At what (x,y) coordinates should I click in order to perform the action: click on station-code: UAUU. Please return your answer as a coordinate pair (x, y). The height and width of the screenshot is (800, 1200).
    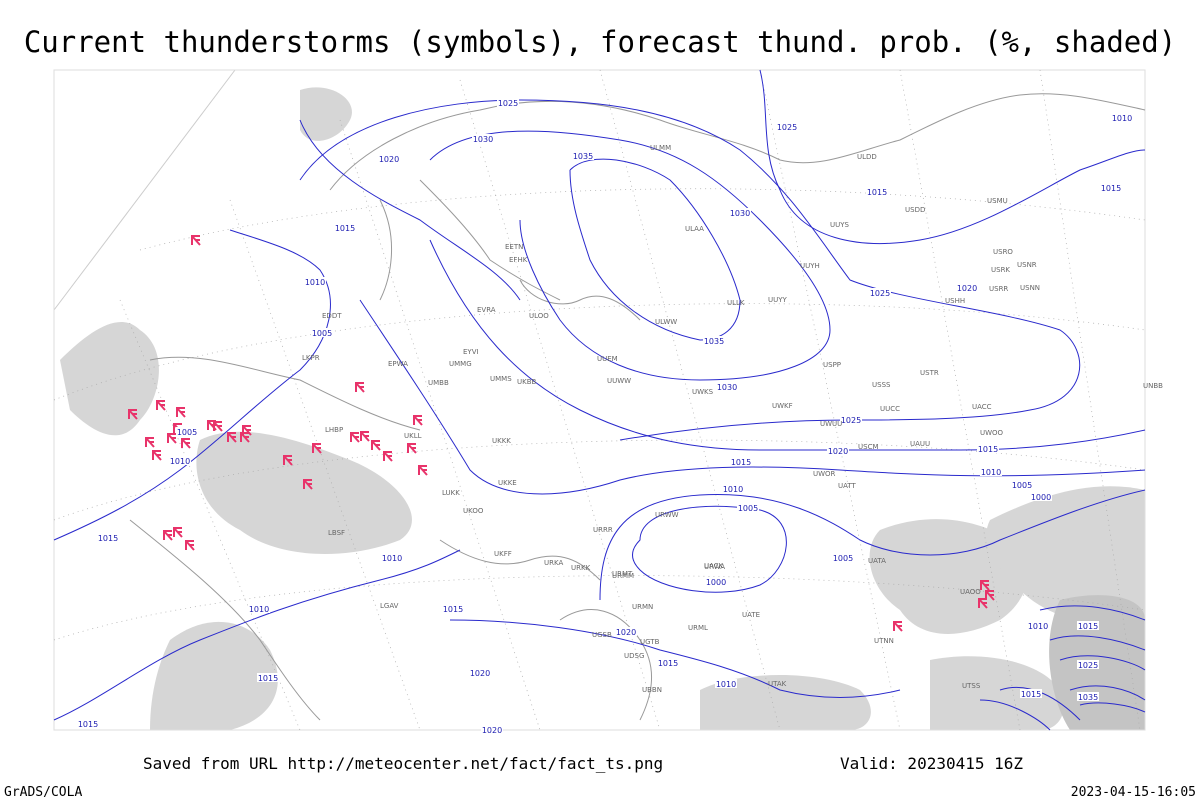
    Looking at the image, I should click on (920, 444).